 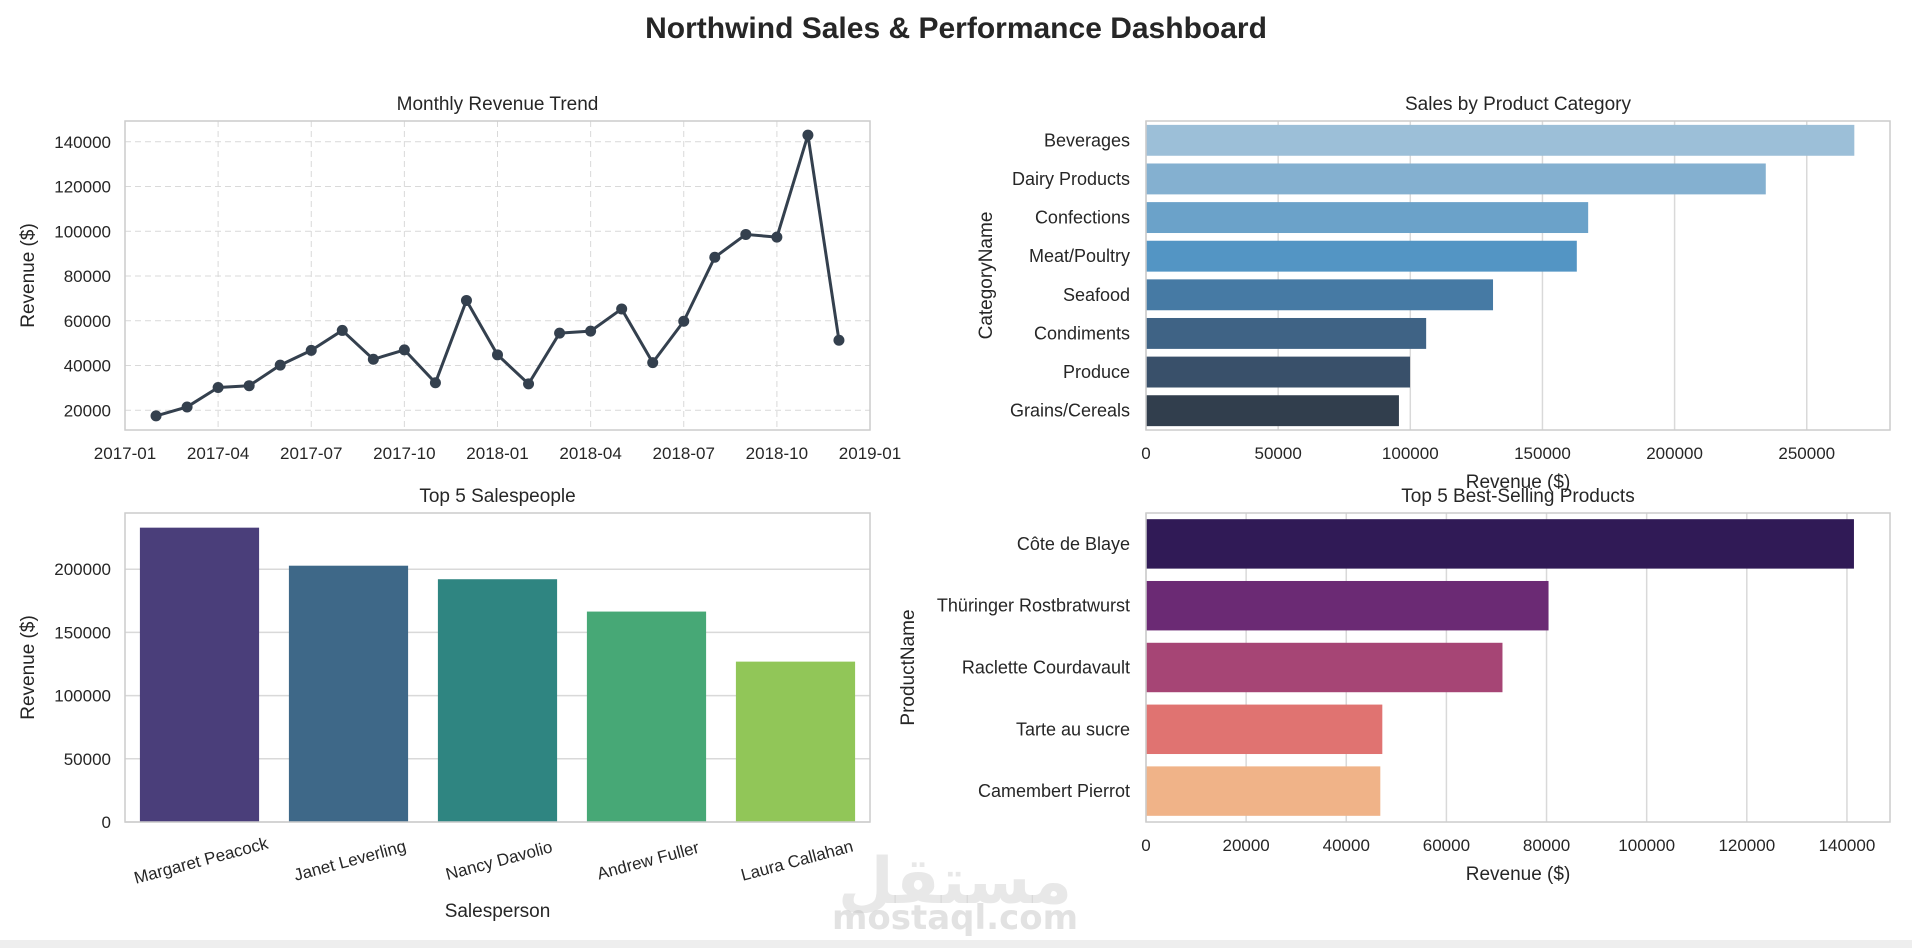 I want to click on x-tick-label: 250000, so click(x=1806, y=453).